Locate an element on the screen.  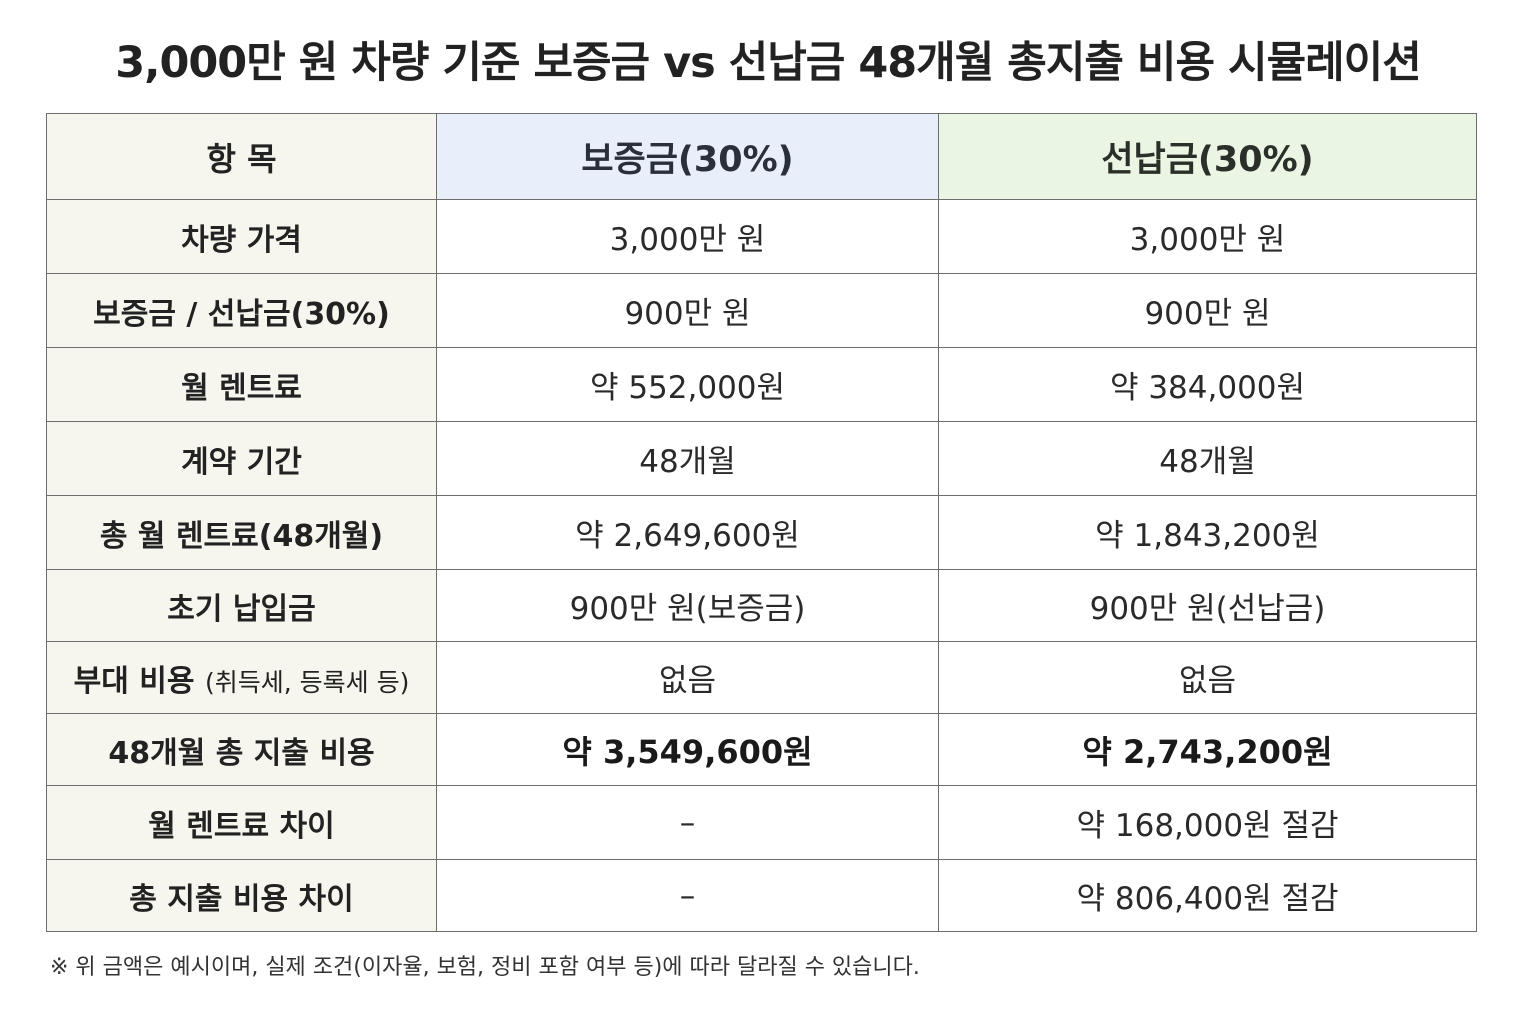
row-label: 48개월 총 지출 비용 is located at coordinates (241, 749).